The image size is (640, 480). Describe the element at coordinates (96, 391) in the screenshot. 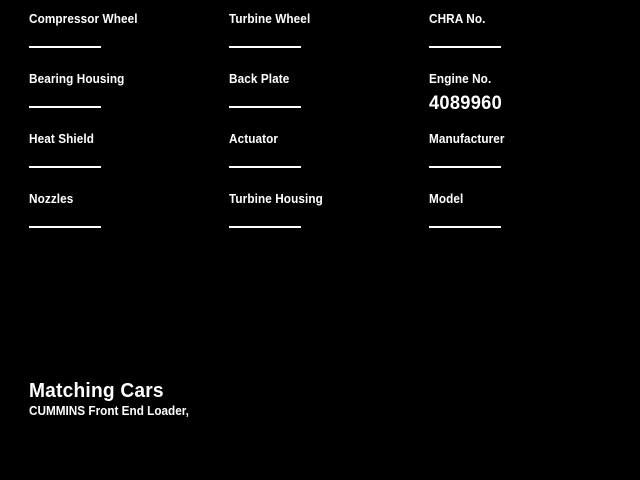

I see `matching-cars-title: Matching Cars` at that location.